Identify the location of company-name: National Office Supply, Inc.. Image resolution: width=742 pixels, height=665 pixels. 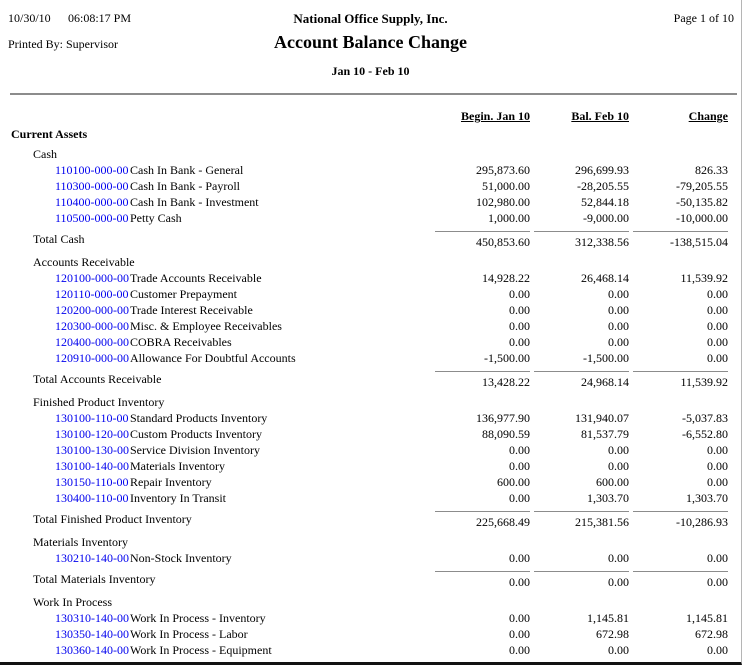
(370, 18).